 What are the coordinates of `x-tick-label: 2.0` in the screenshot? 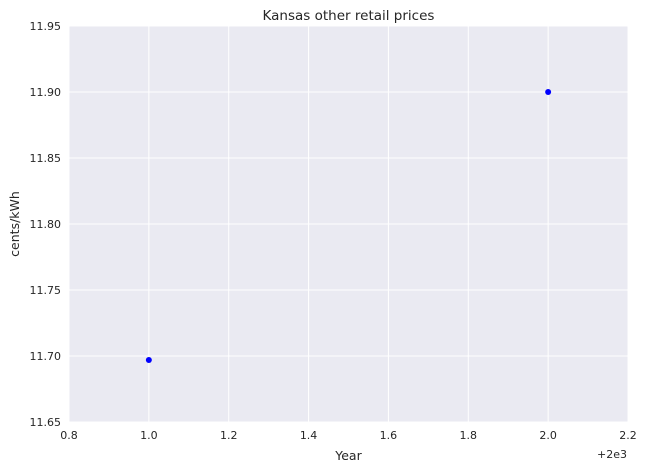 It's located at (548, 435).